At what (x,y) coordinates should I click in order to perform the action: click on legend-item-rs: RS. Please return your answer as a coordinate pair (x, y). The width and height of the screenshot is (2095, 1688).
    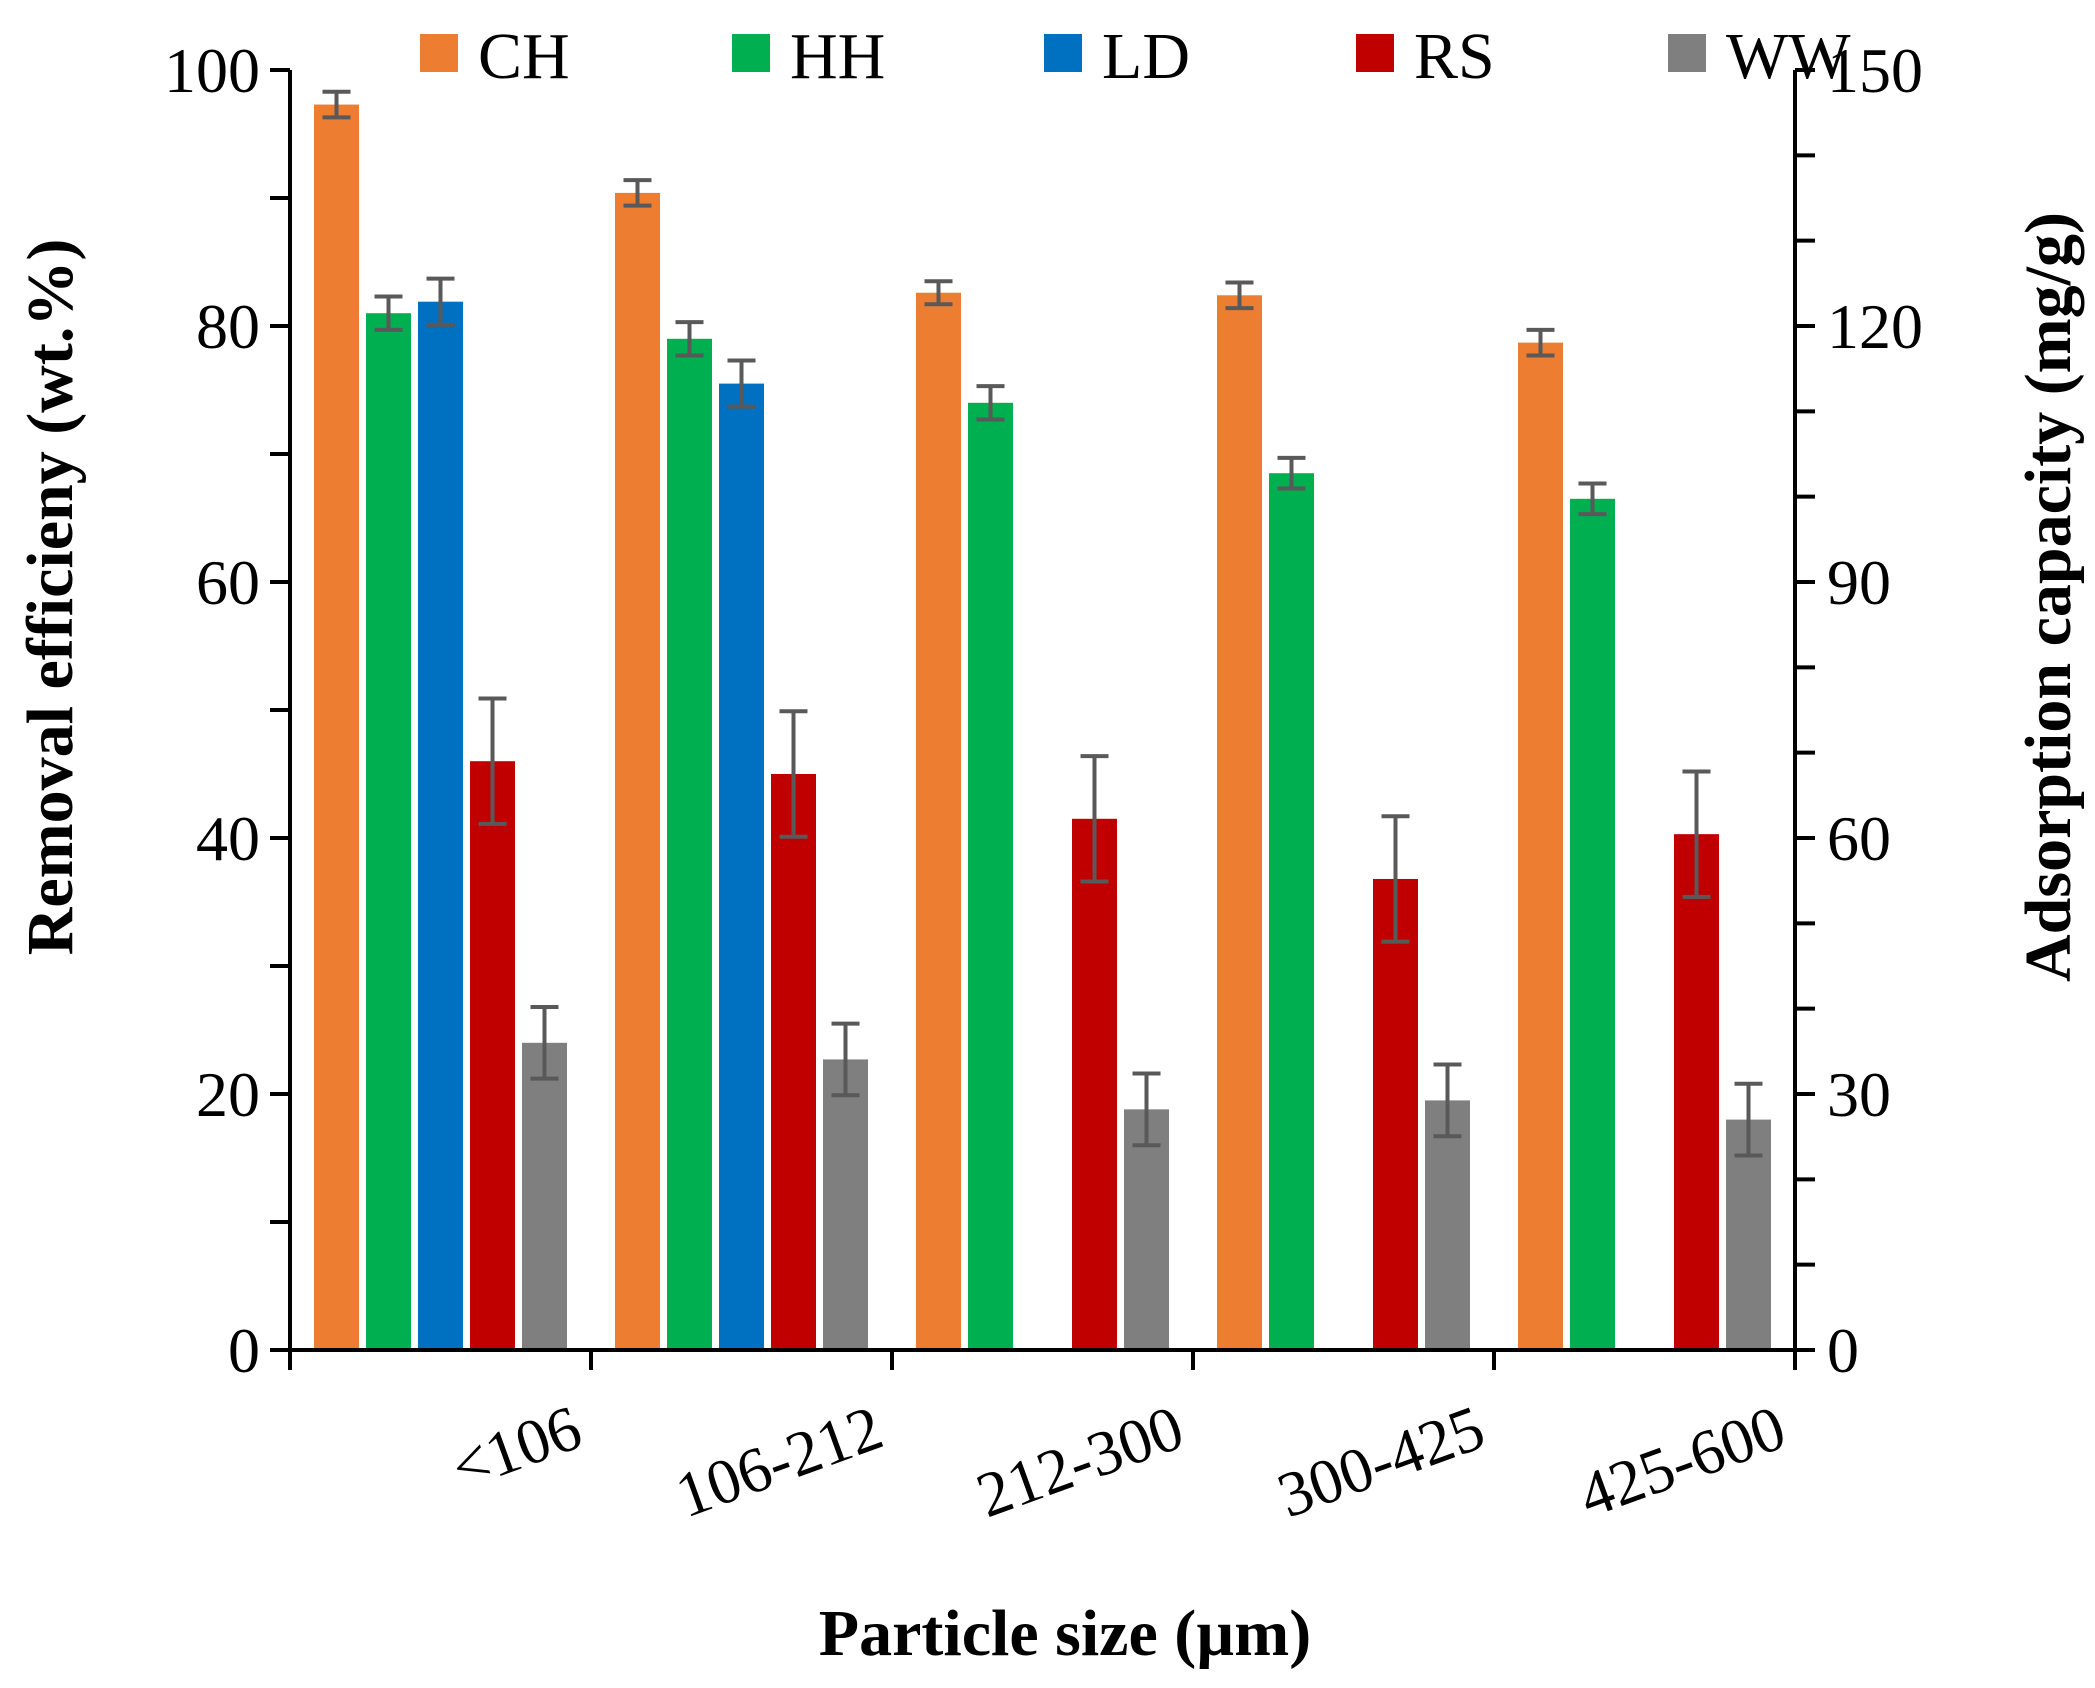
    Looking at the image, I should click on (1425, 56).